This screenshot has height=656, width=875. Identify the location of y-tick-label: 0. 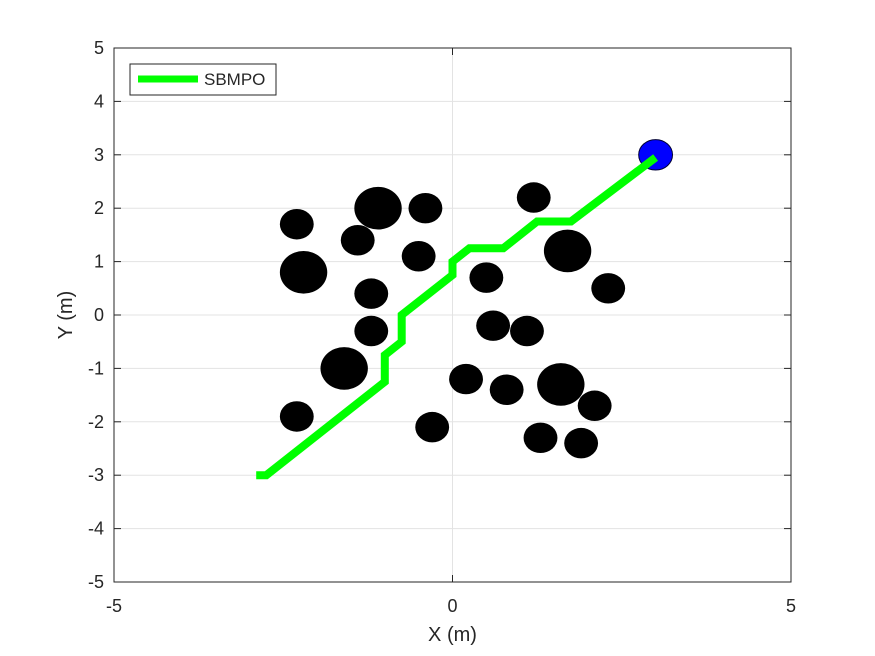
(99, 315).